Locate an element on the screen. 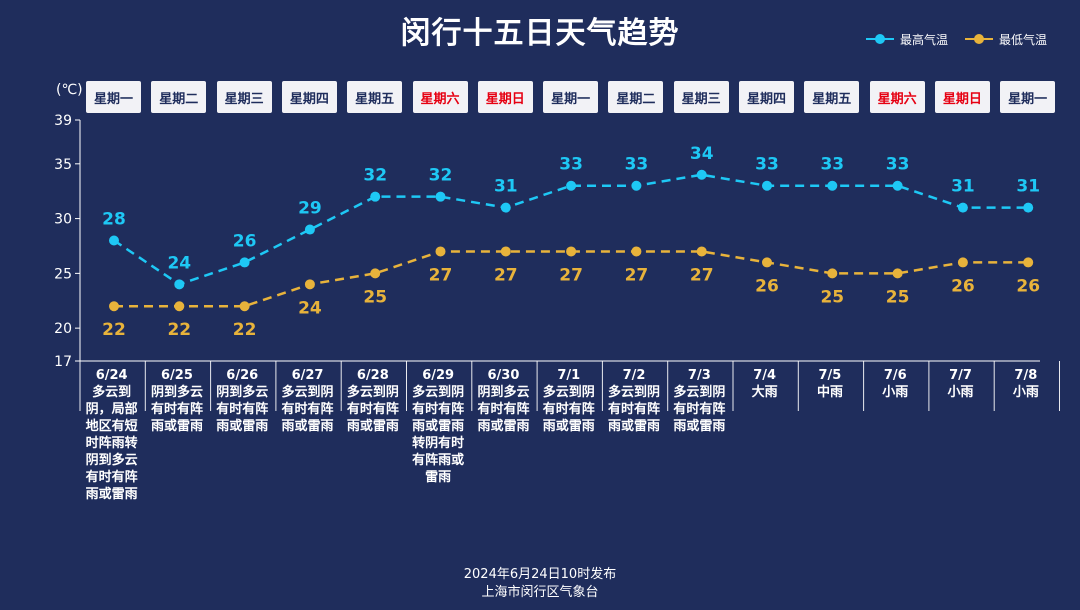 The height and width of the screenshot is (610, 1080). y-tick-label: 17 is located at coordinates (63, 362).